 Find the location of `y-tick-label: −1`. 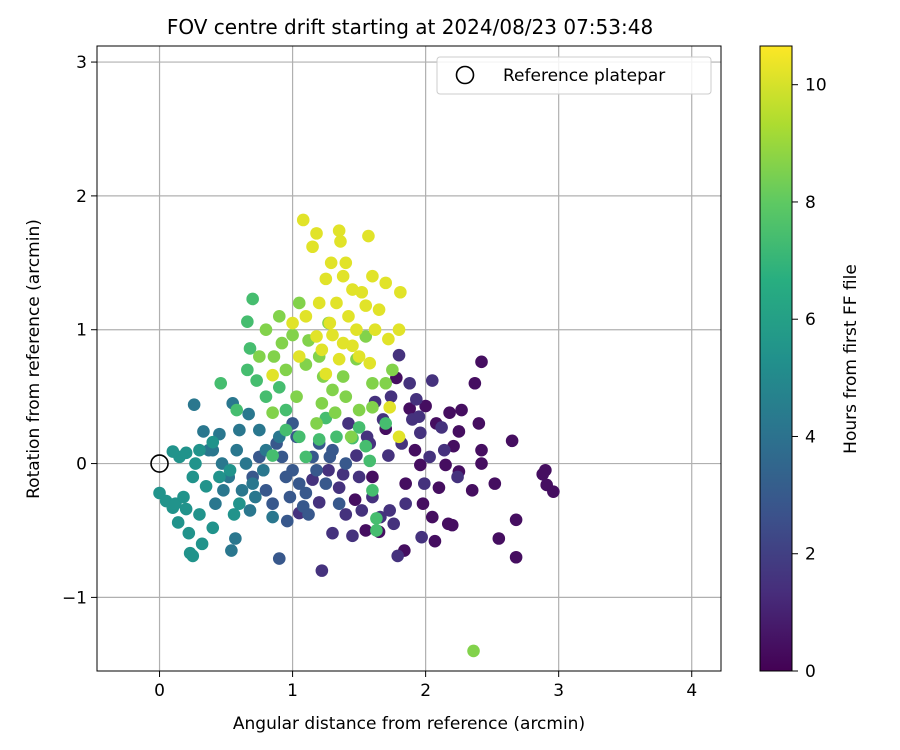

y-tick-label: −1 is located at coordinates (74, 598).